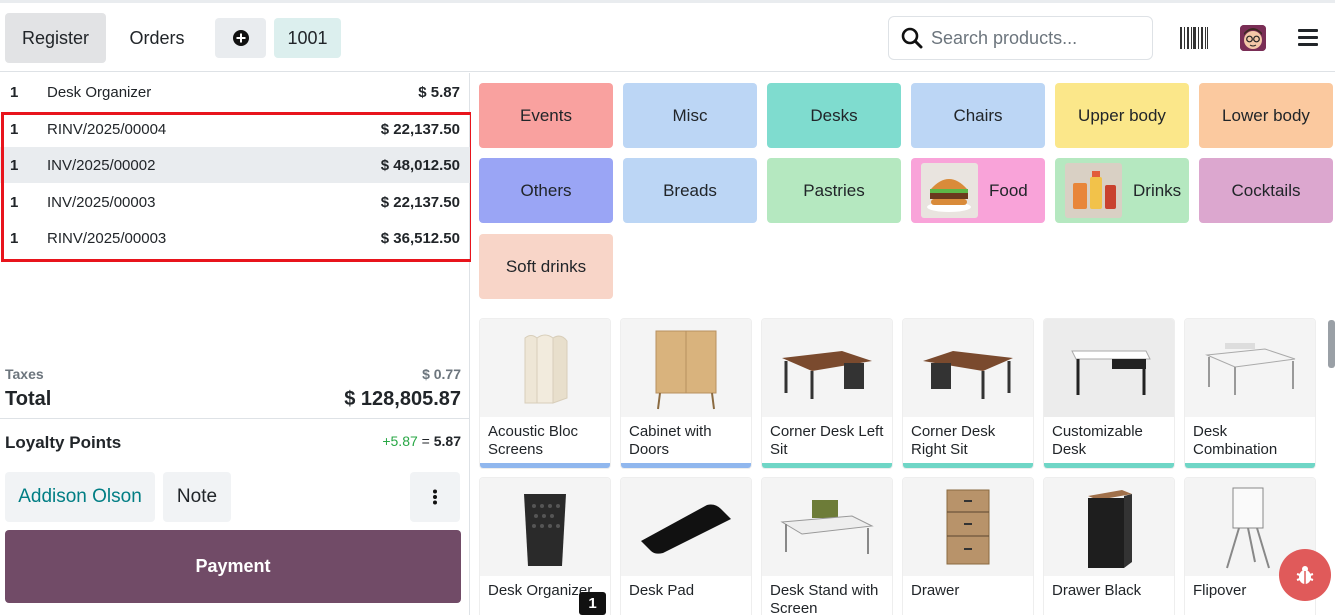 Image resolution: width=1335 pixels, height=615 pixels. What do you see at coordinates (80, 497) in the screenshot?
I see `customer-button: Addison Olson` at bounding box center [80, 497].